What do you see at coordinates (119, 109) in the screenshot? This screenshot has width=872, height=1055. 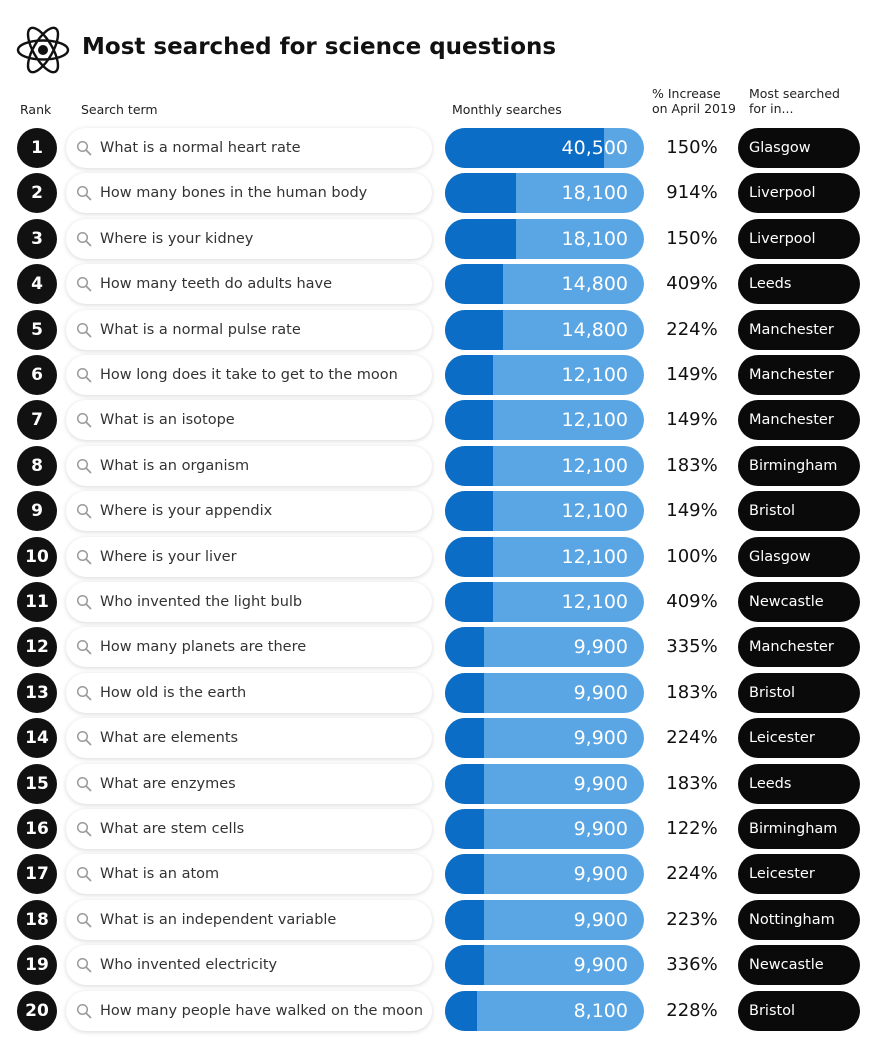 I see `column-header-search-term: Search term` at bounding box center [119, 109].